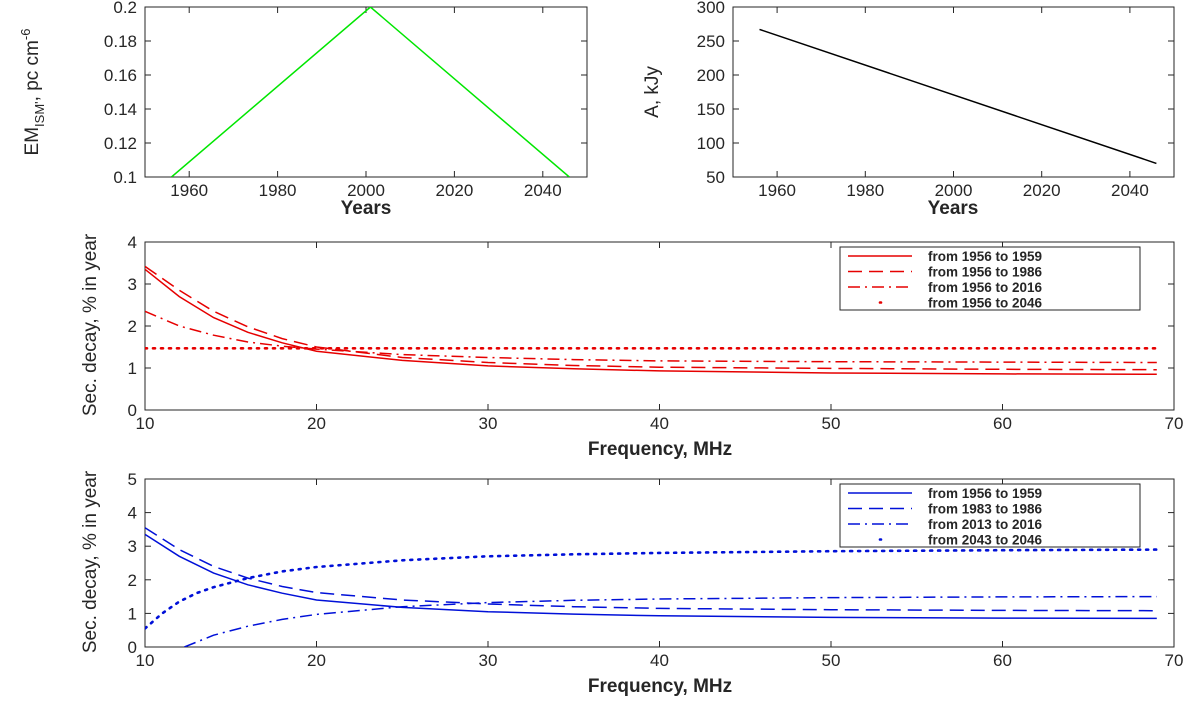 The width and height of the screenshot is (1200, 701). What do you see at coordinates (120, 41) in the screenshot?
I see `y-tick-label: 0.18` at bounding box center [120, 41].